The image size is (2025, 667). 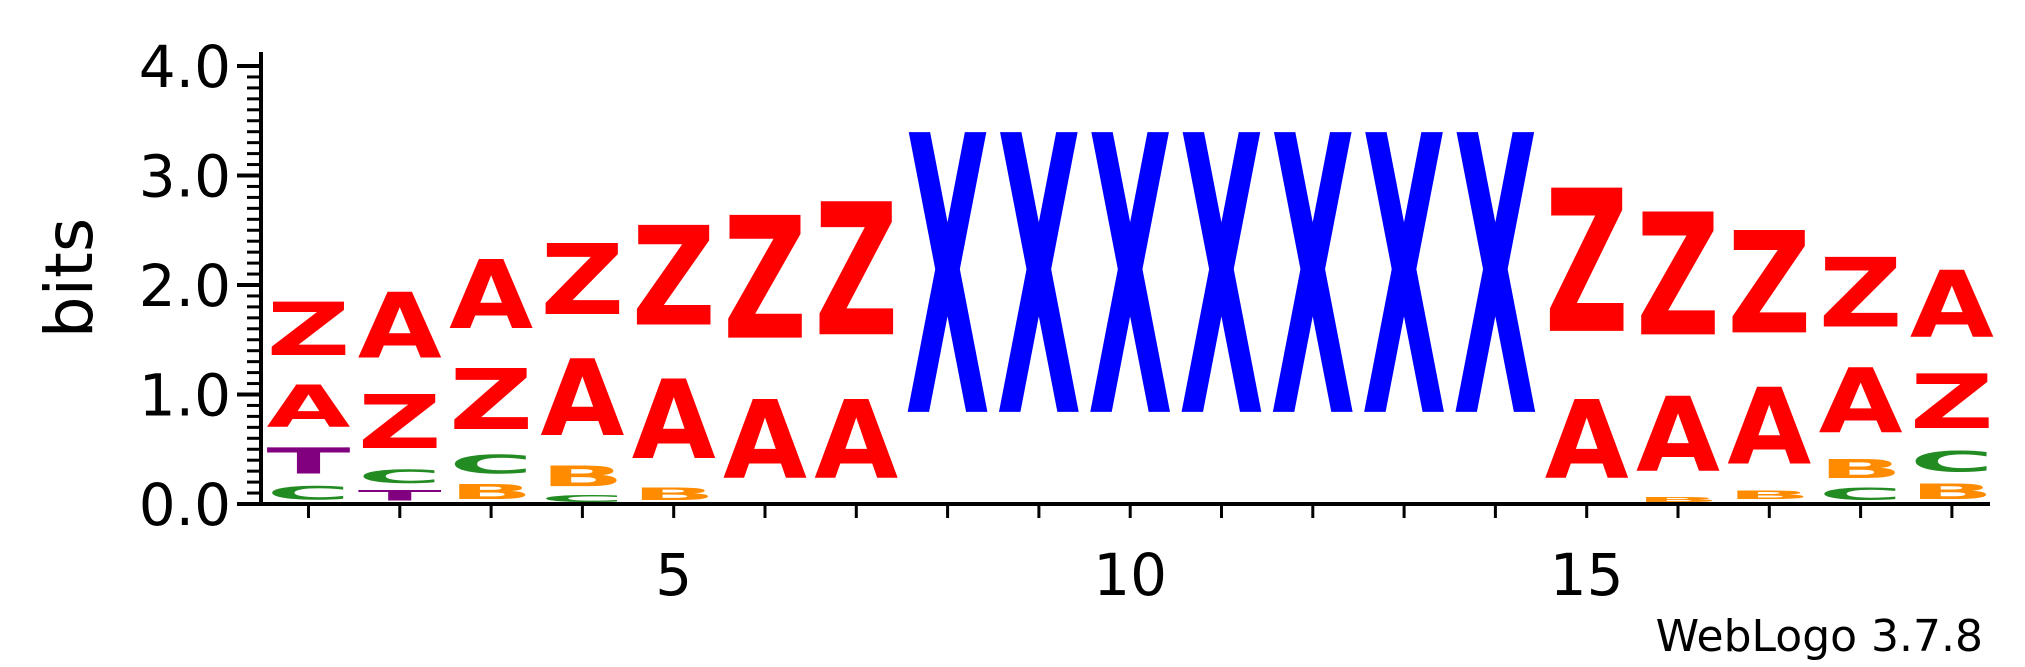 I want to click on logo-letter-B-pos-4: B, so click(x=582, y=476).